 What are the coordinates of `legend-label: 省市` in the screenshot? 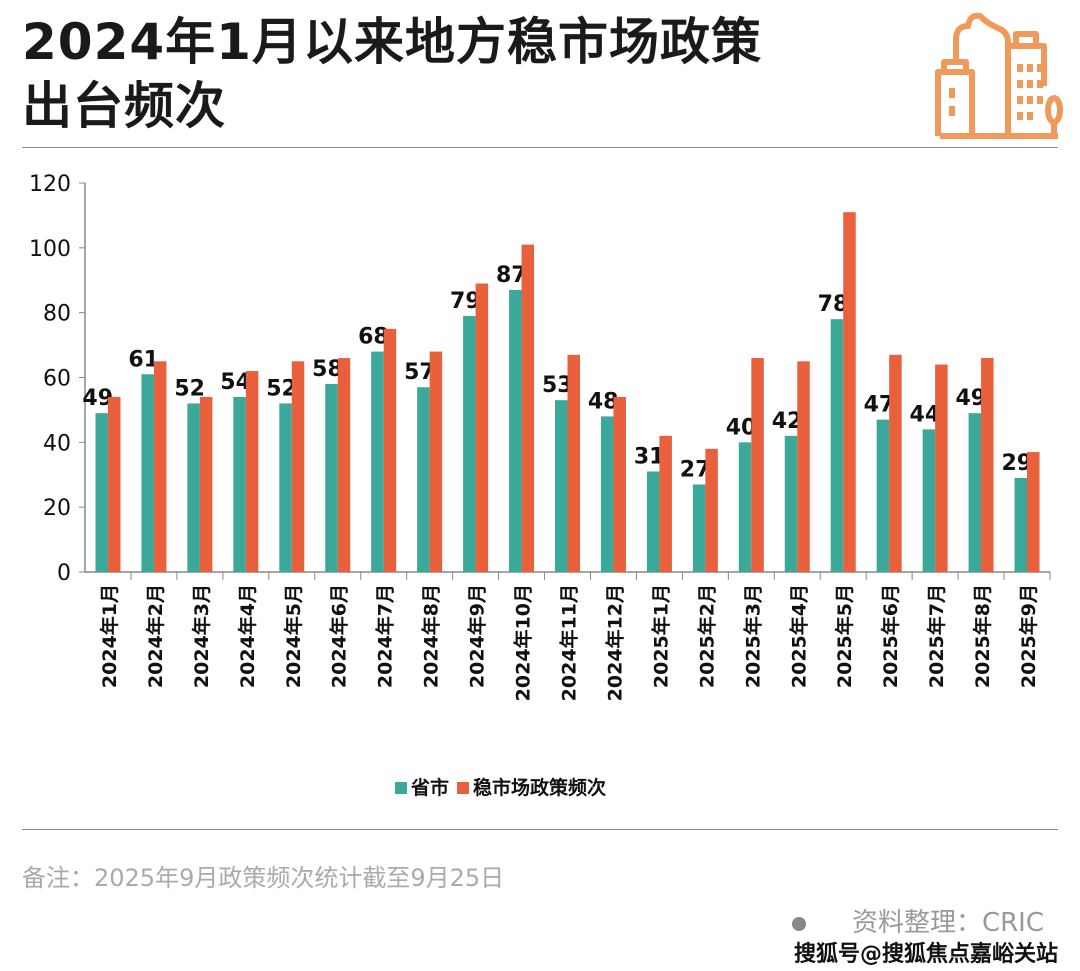 It's located at (429, 787).